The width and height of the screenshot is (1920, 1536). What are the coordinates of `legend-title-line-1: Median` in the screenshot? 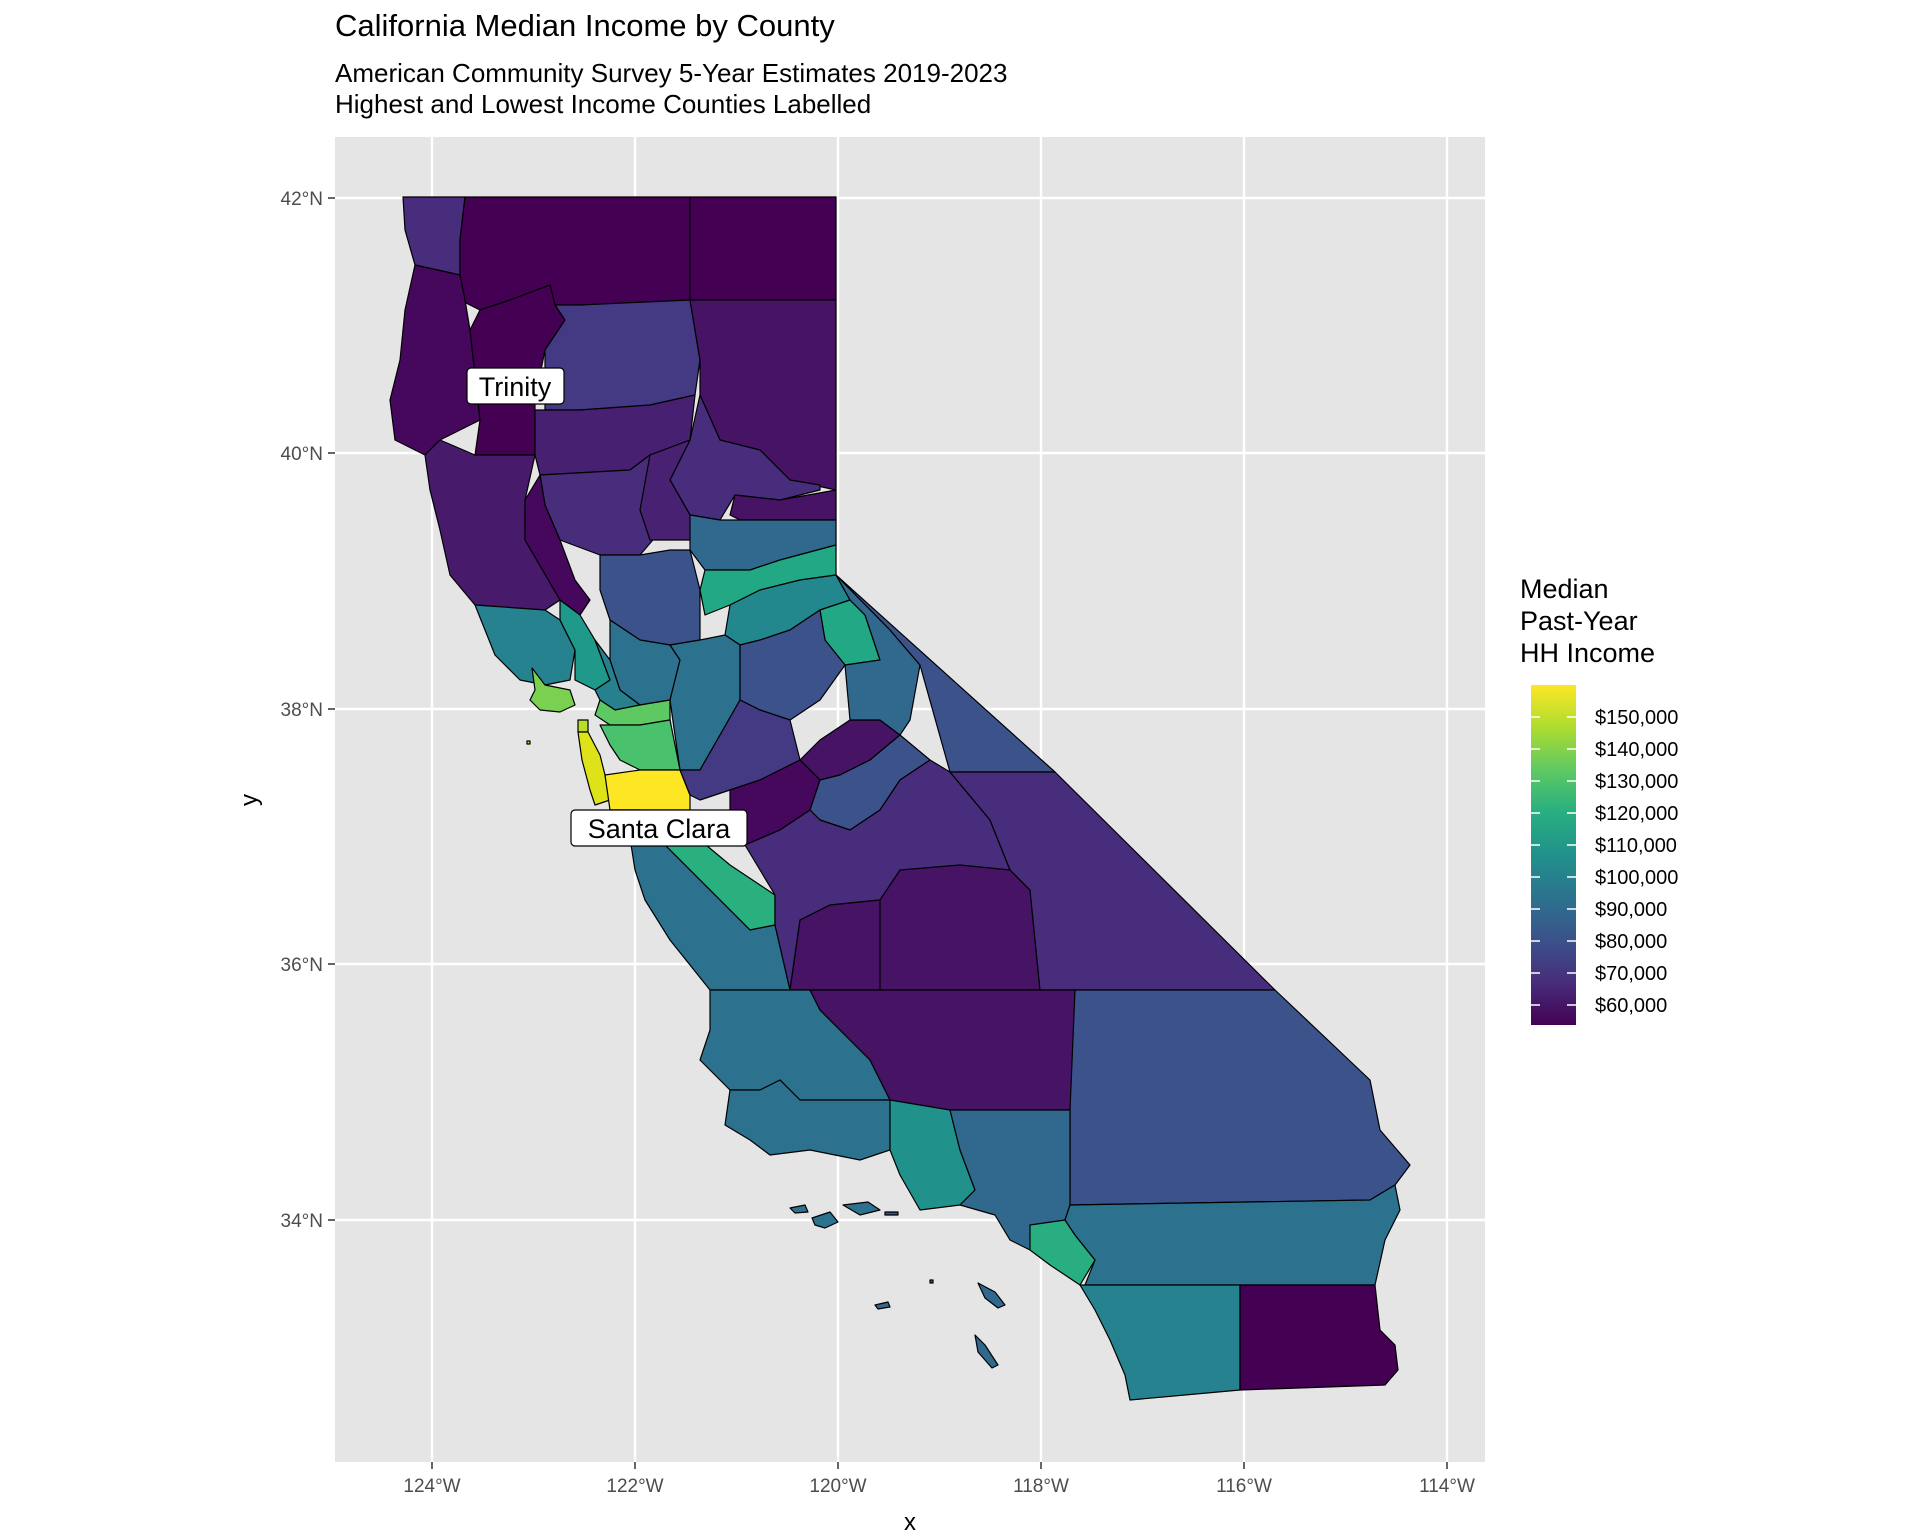 It's located at (1564, 589).